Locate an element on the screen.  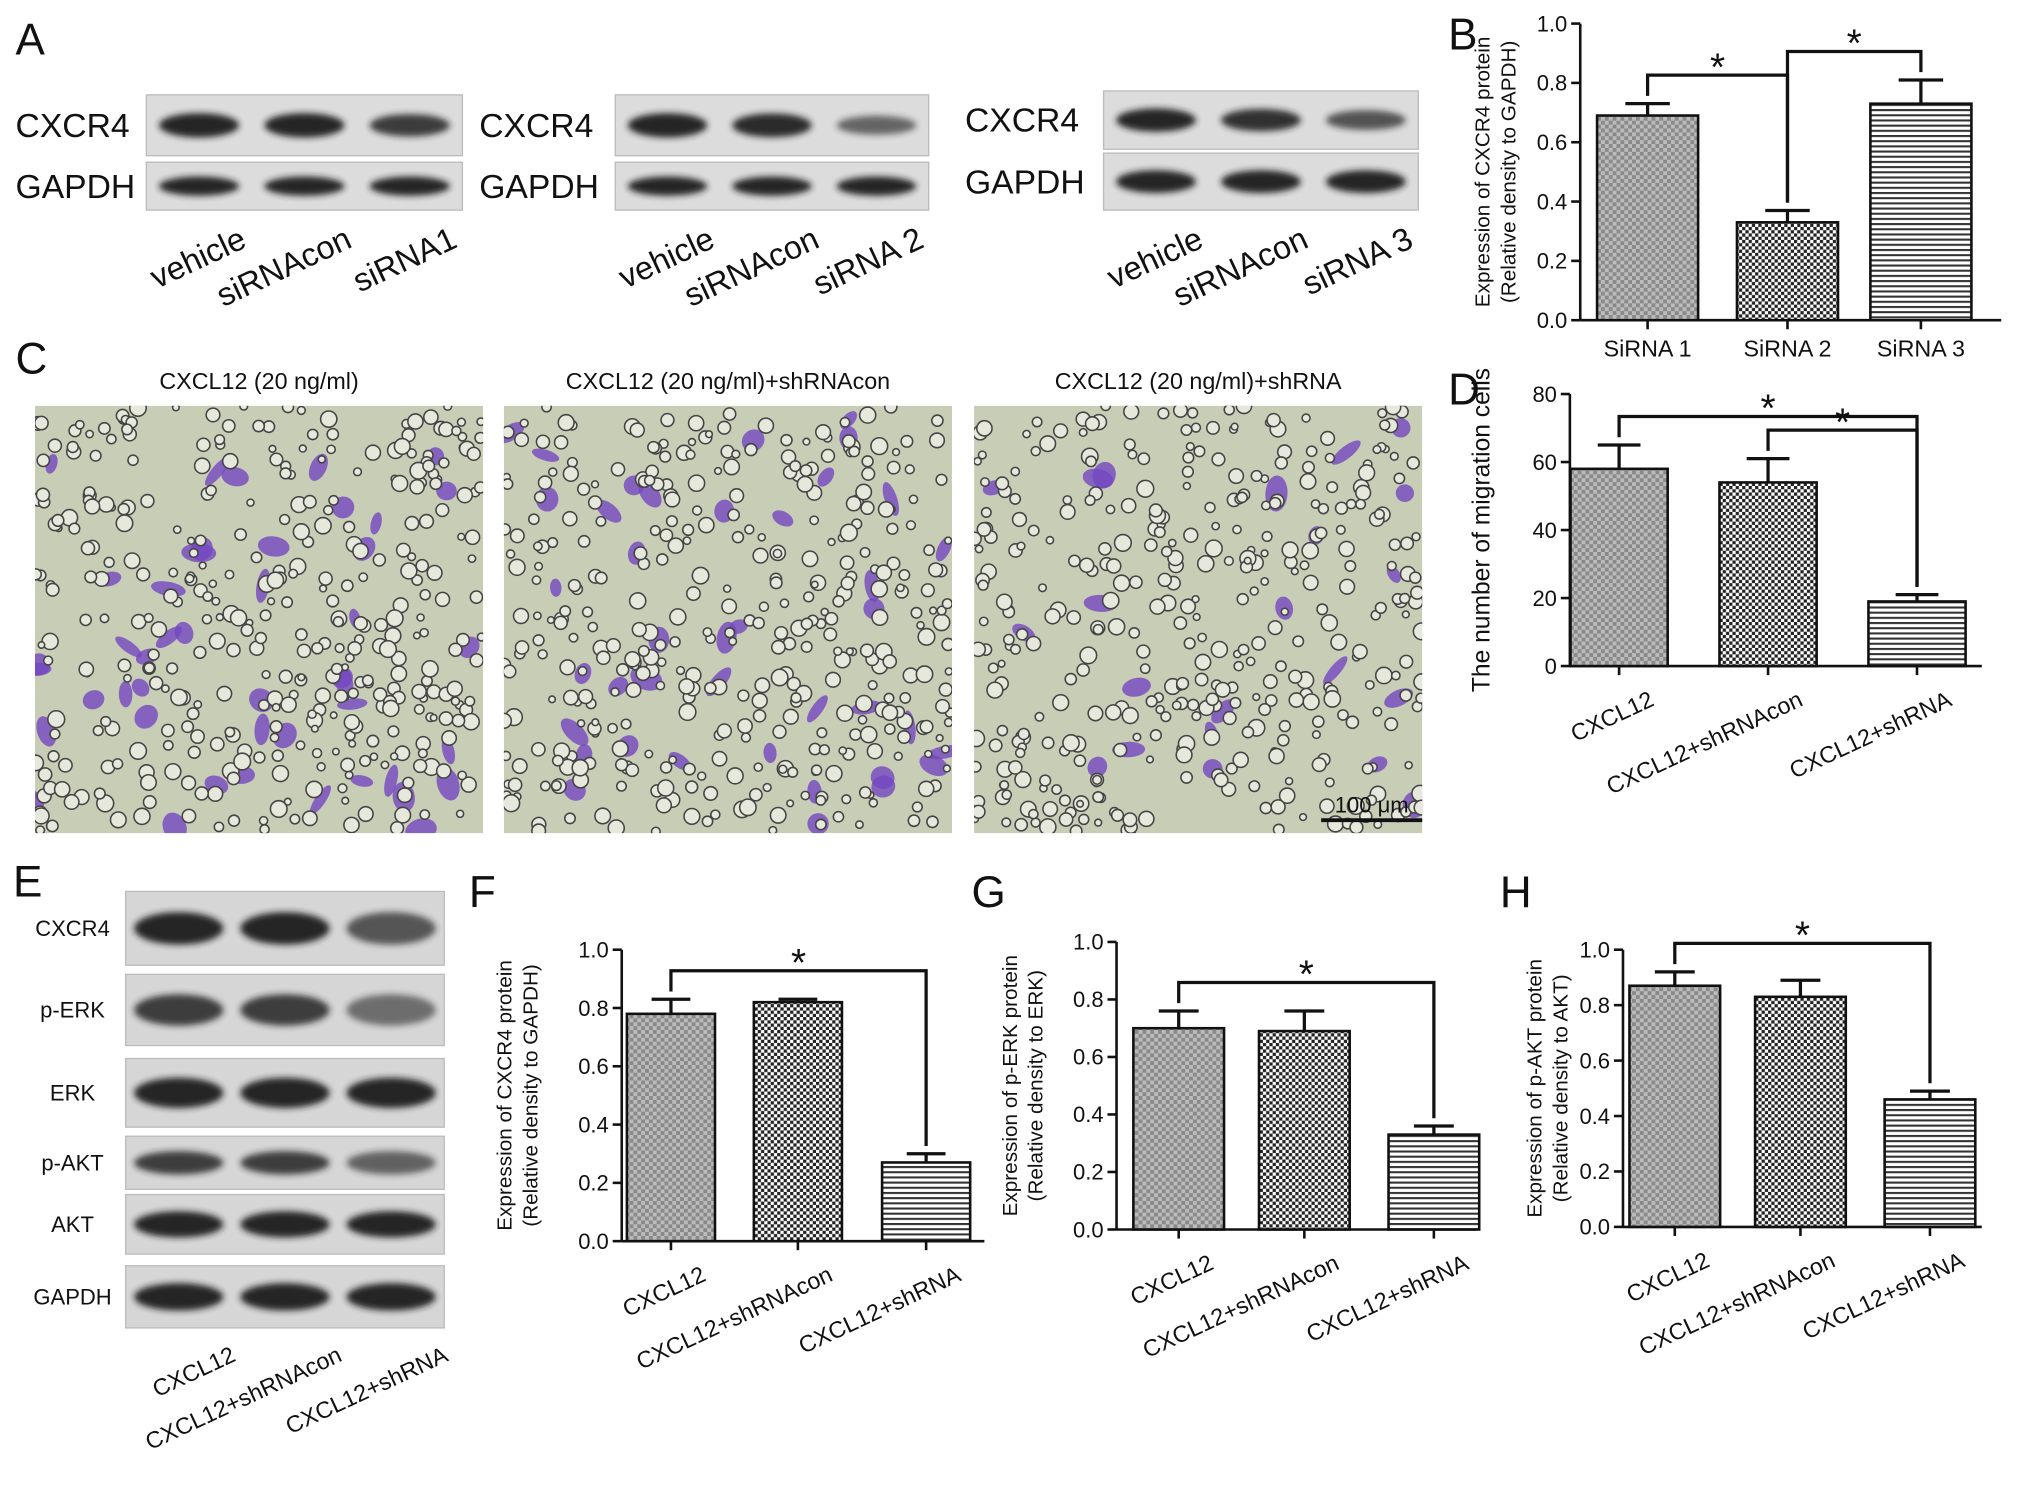
scale-bar-label: 100 μm is located at coordinates (1372, 804).